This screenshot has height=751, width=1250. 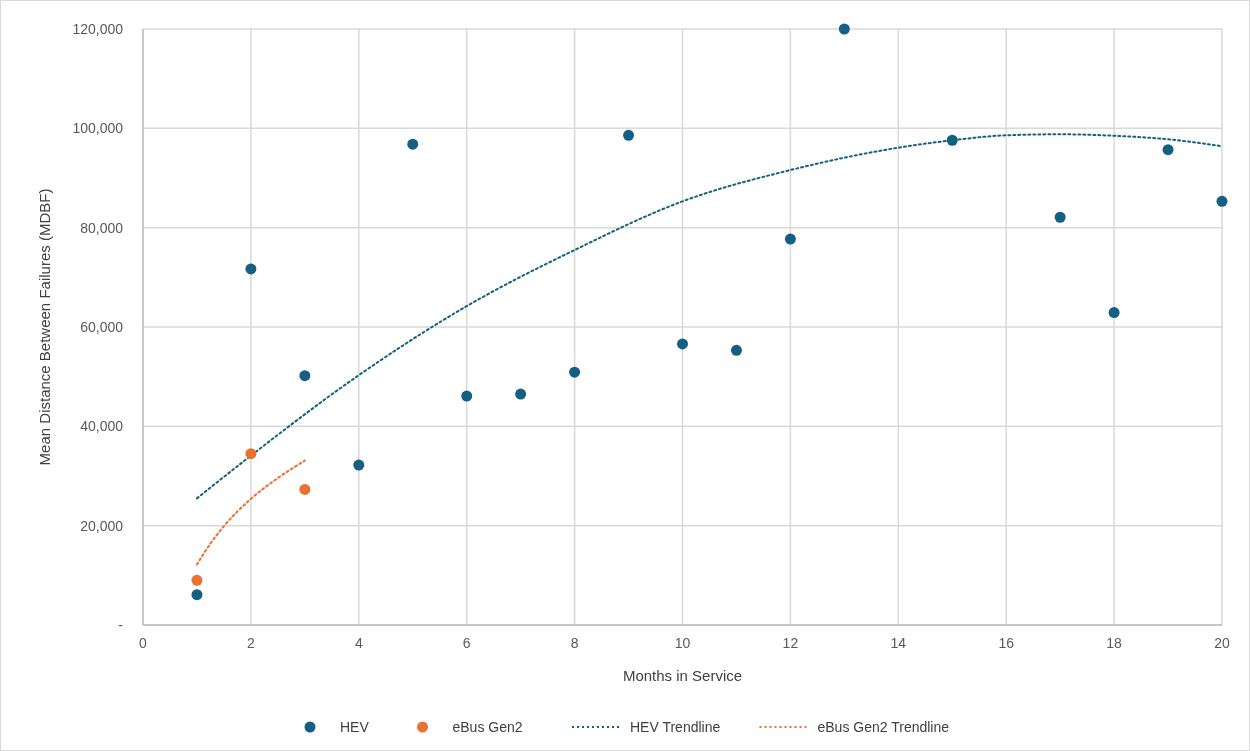 What do you see at coordinates (466, 643) in the screenshot?
I see `x-tick-label: 6` at bounding box center [466, 643].